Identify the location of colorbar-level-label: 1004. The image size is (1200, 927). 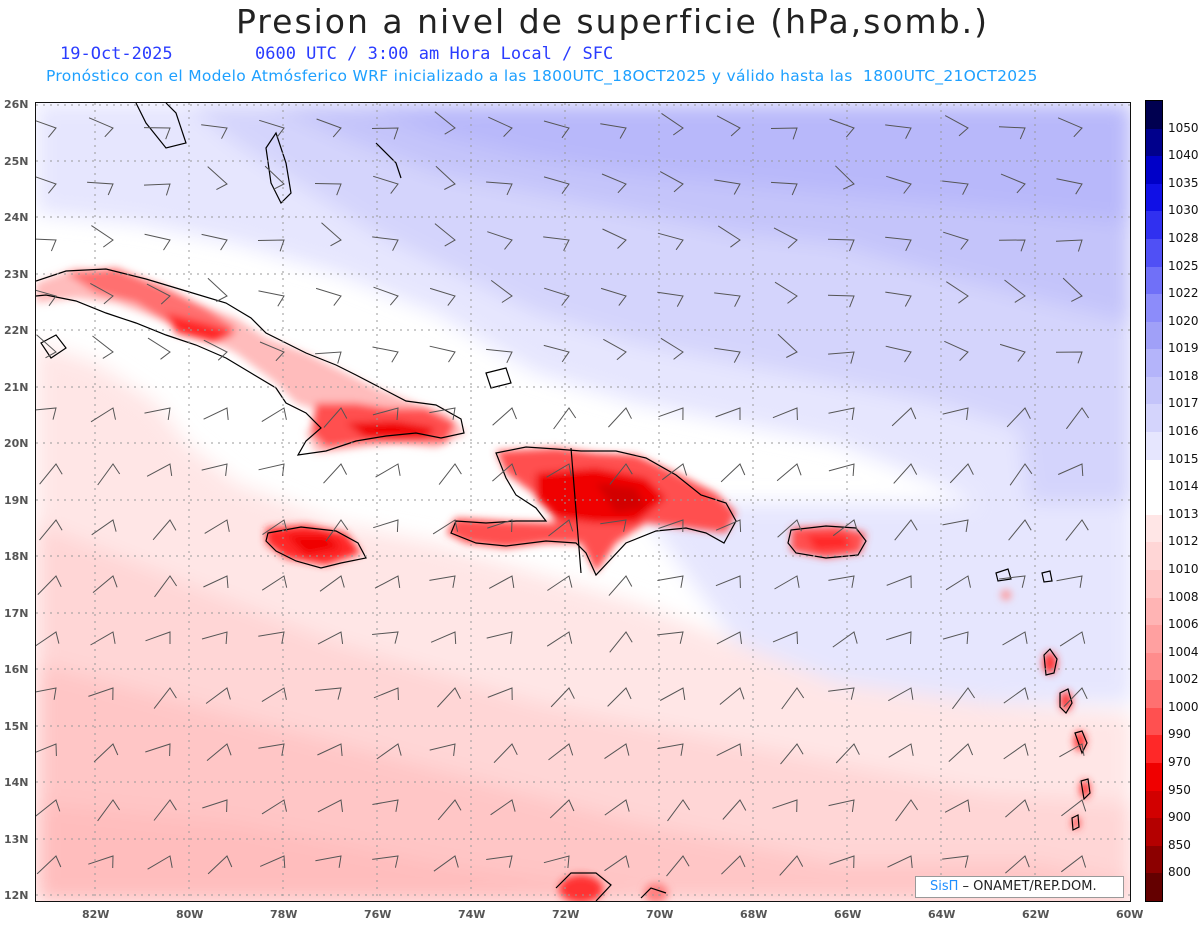
(1183, 651).